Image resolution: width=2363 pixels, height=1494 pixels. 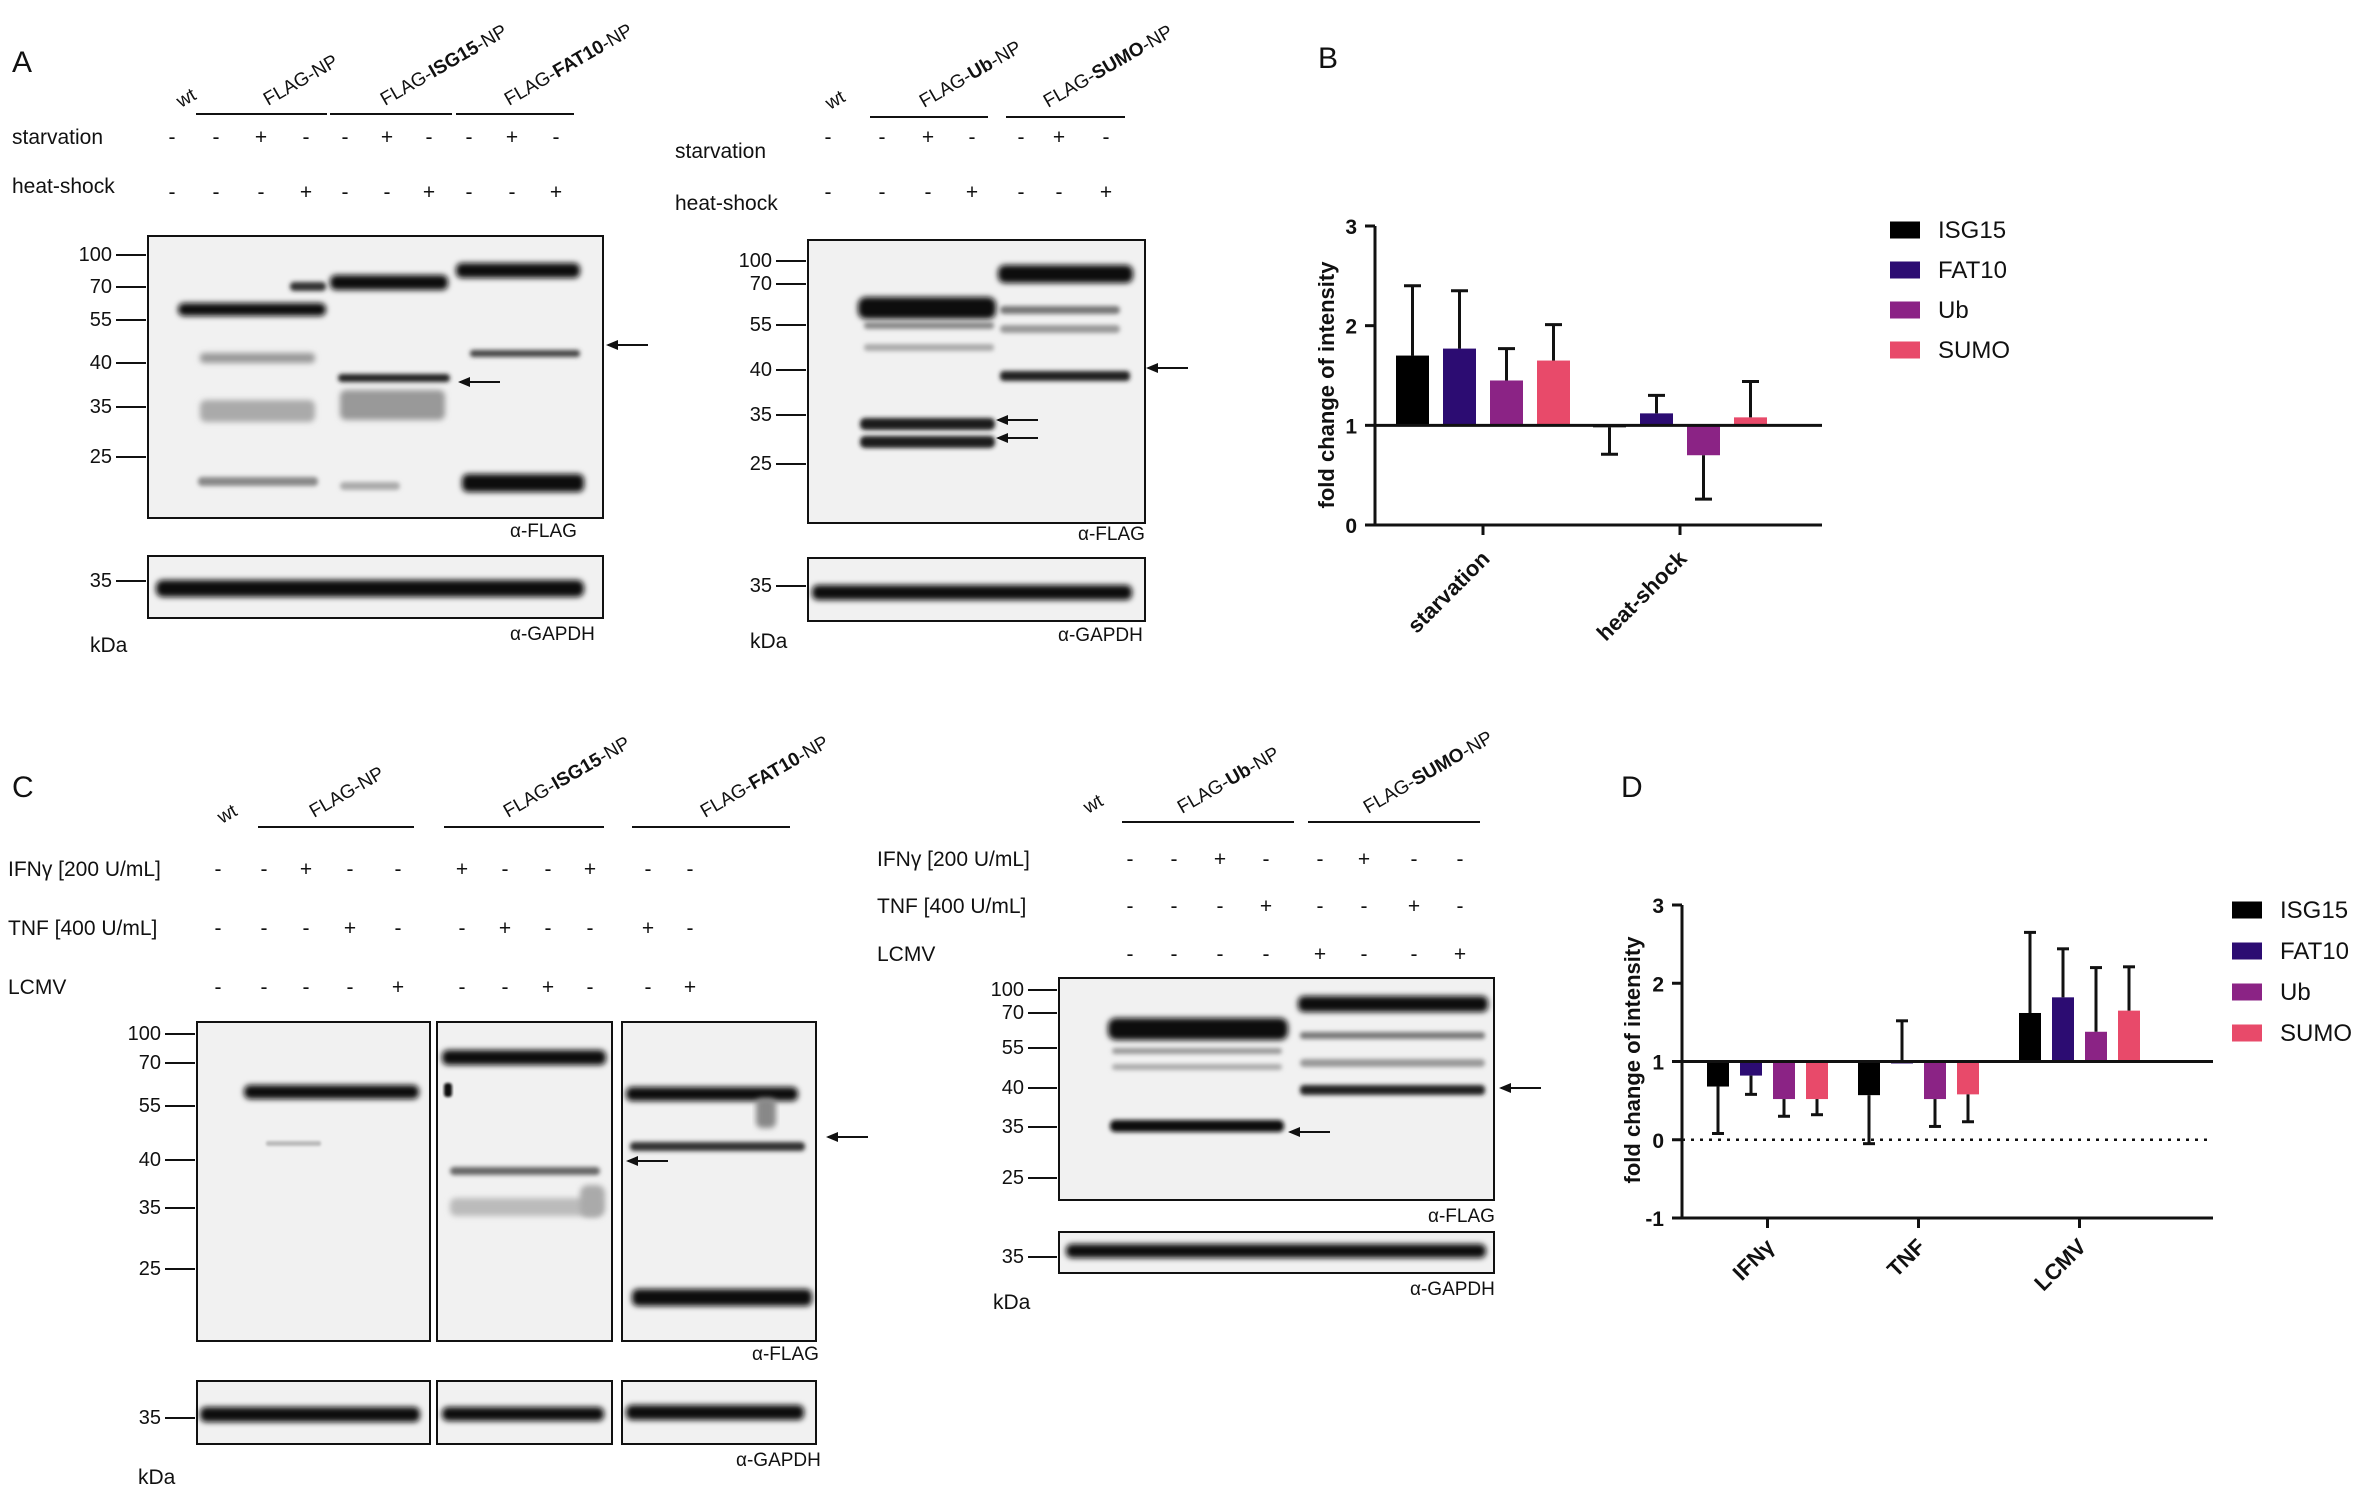 What do you see at coordinates (1654, 1219) in the screenshot?
I see `y-tick-label: -1` at bounding box center [1654, 1219].